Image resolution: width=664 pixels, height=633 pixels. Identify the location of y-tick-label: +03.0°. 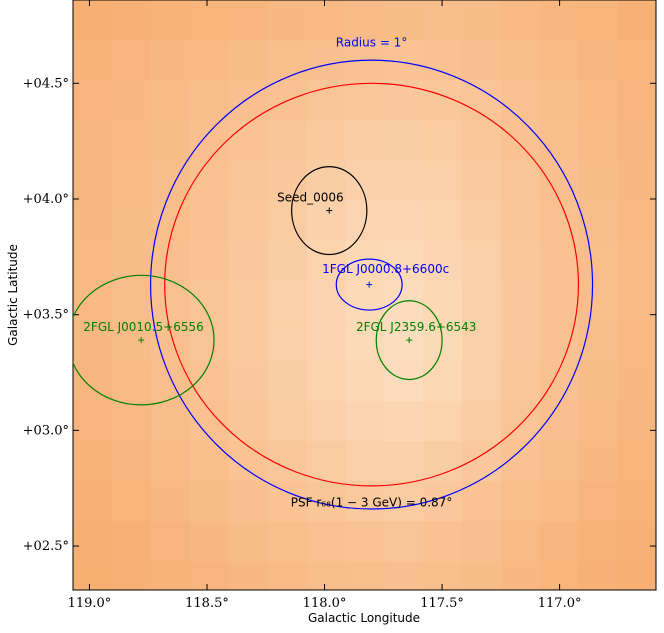
(46, 430).